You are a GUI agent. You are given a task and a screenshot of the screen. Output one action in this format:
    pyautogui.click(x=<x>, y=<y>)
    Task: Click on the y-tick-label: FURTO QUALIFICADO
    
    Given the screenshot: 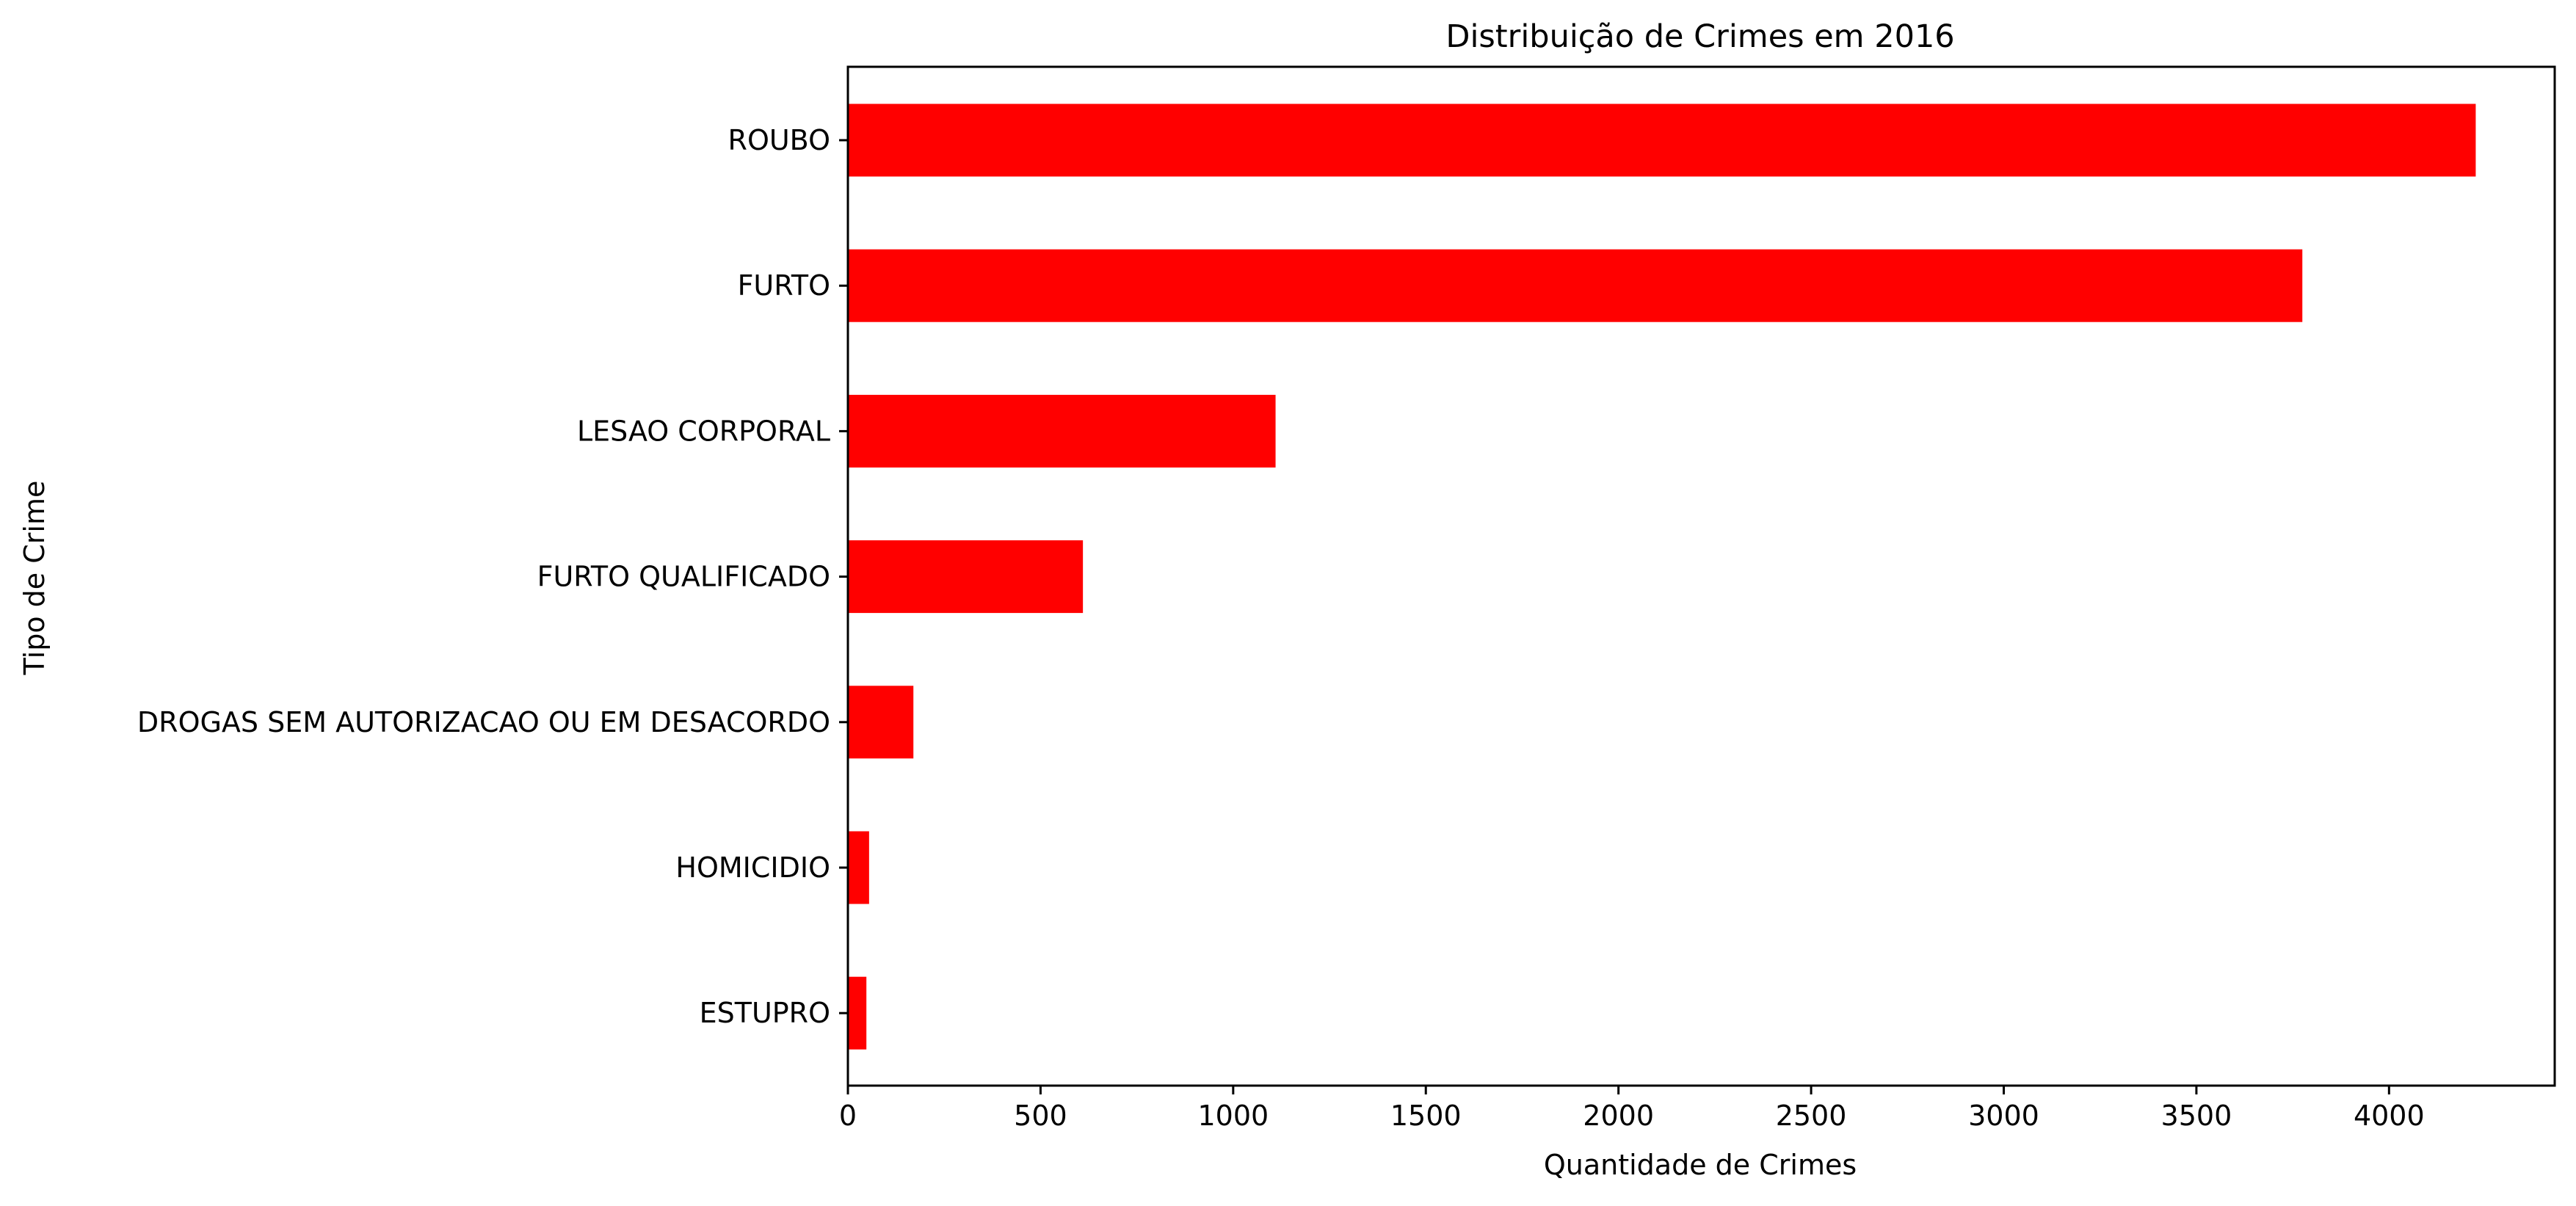 What is the action you would take?
    pyautogui.click(x=683, y=577)
    